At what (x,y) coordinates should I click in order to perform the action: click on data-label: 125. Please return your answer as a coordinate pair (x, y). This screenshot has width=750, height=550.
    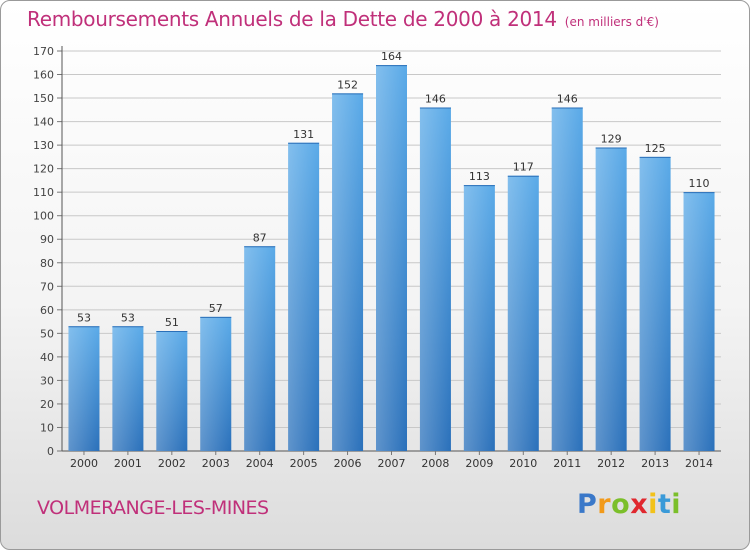
    Looking at the image, I should click on (655, 148).